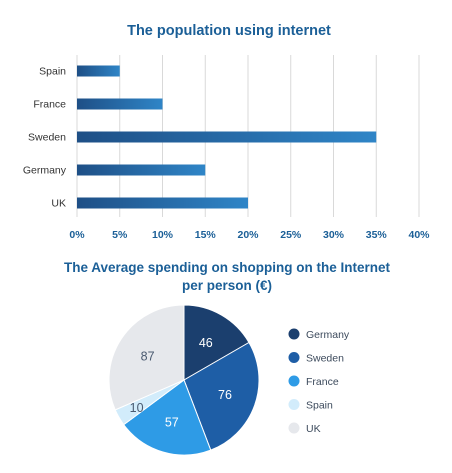 This screenshot has width=452, height=473. Describe the element at coordinates (77, 235) in the screenshot. I see `x-tick-label-0: 0%` at that location.